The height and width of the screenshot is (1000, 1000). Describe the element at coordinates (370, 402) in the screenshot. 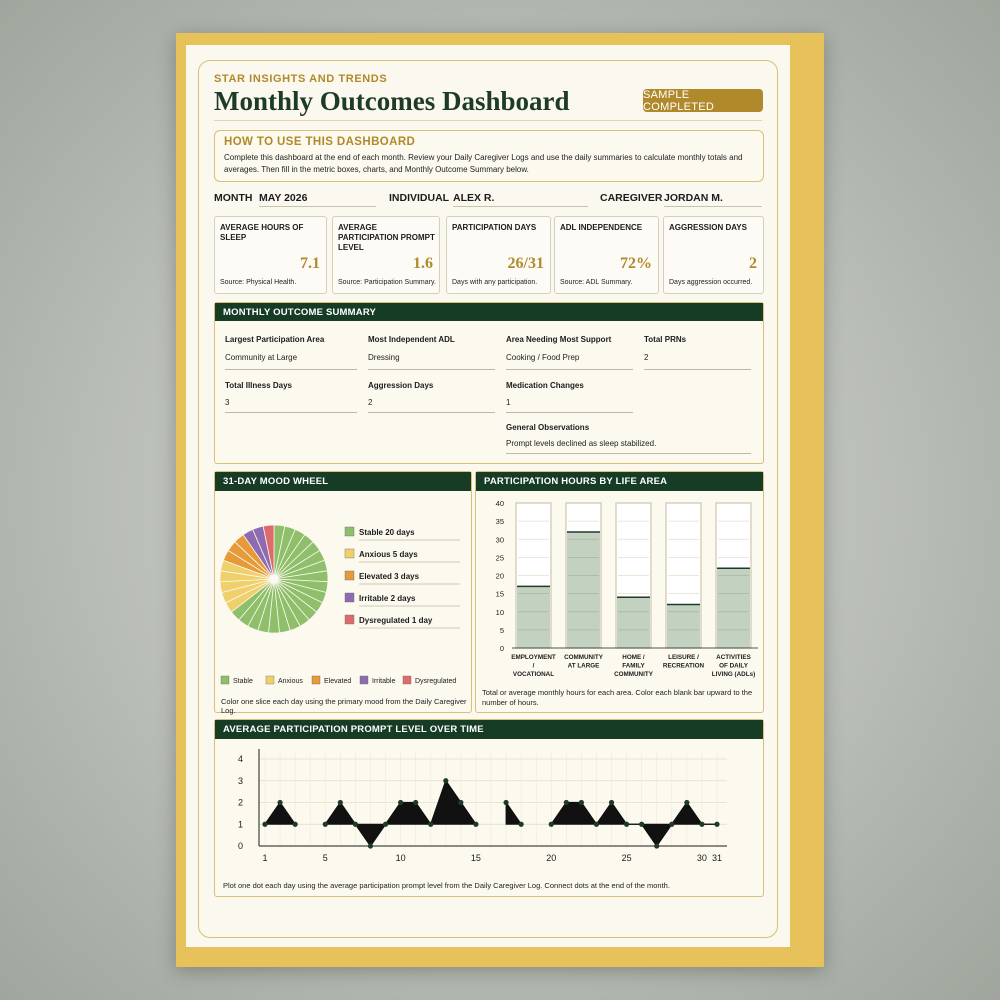

I see `aggression-field: 2` at that location.